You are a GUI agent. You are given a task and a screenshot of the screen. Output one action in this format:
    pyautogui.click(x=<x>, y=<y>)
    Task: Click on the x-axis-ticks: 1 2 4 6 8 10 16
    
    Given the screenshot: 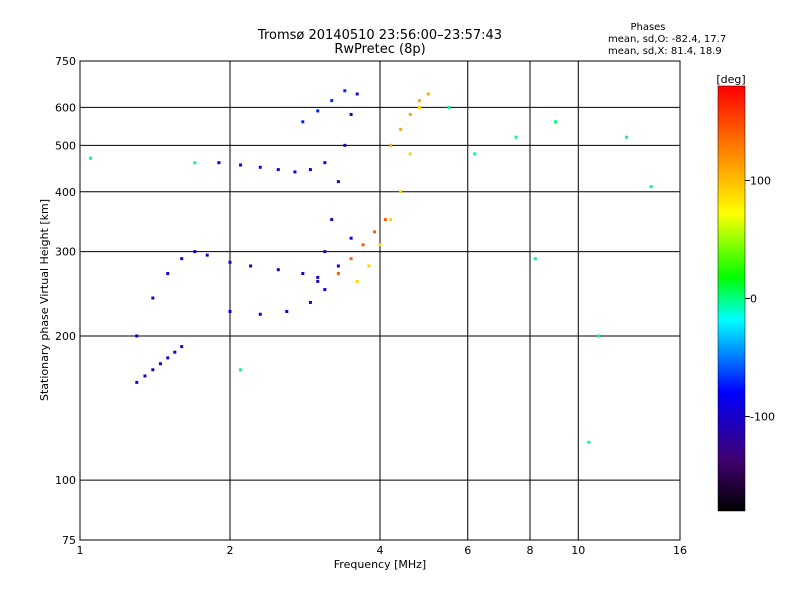 What is the action you would take?
    pyautogui.click(x=382, y=550)
    